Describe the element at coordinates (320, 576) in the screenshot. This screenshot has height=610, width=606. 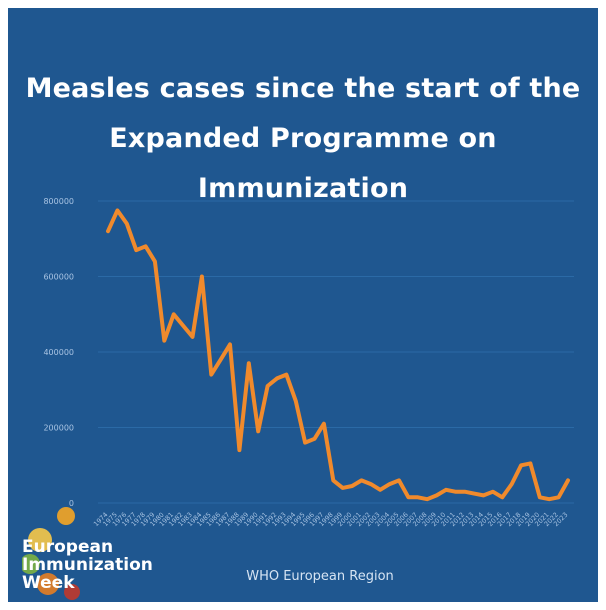
I see `x-axis-label: WHO European Region` at that location.